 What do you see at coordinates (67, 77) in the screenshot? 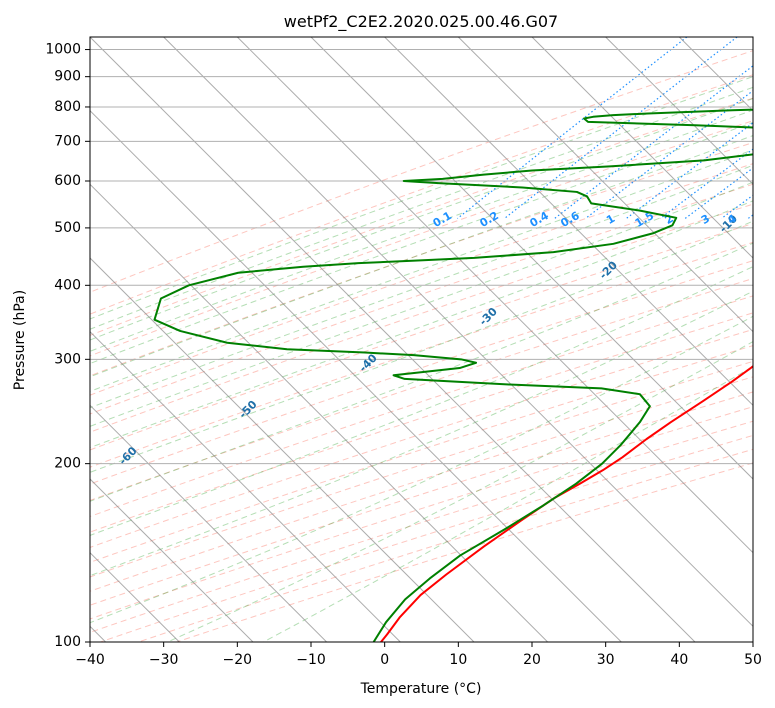
I see `y-tick-label: 900` at bounding box center [67, 77].